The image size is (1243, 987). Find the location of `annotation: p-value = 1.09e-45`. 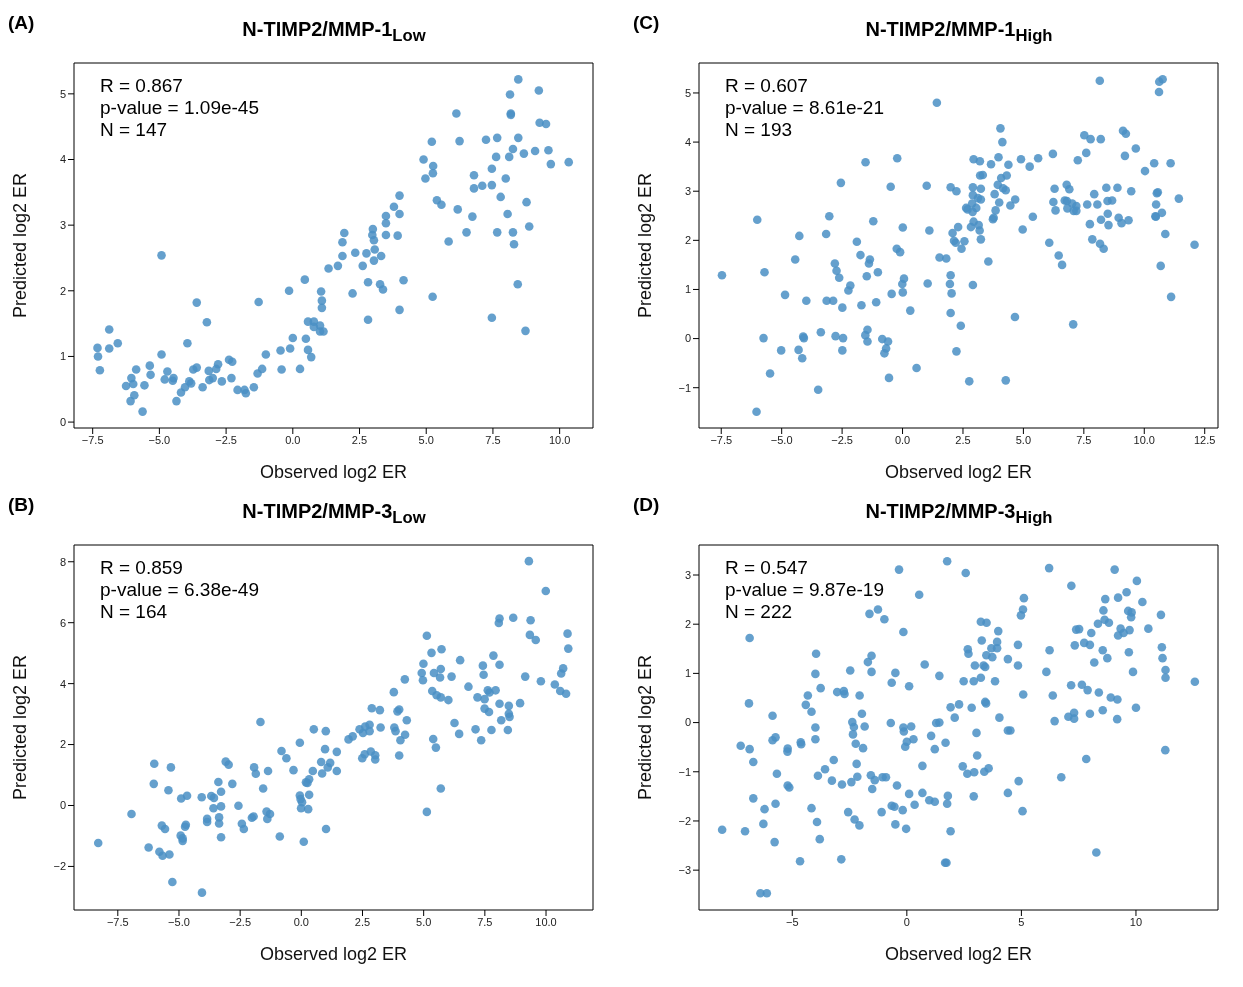

annotation: p-value = 1.09e-45 is located at coordinates (179, 108).